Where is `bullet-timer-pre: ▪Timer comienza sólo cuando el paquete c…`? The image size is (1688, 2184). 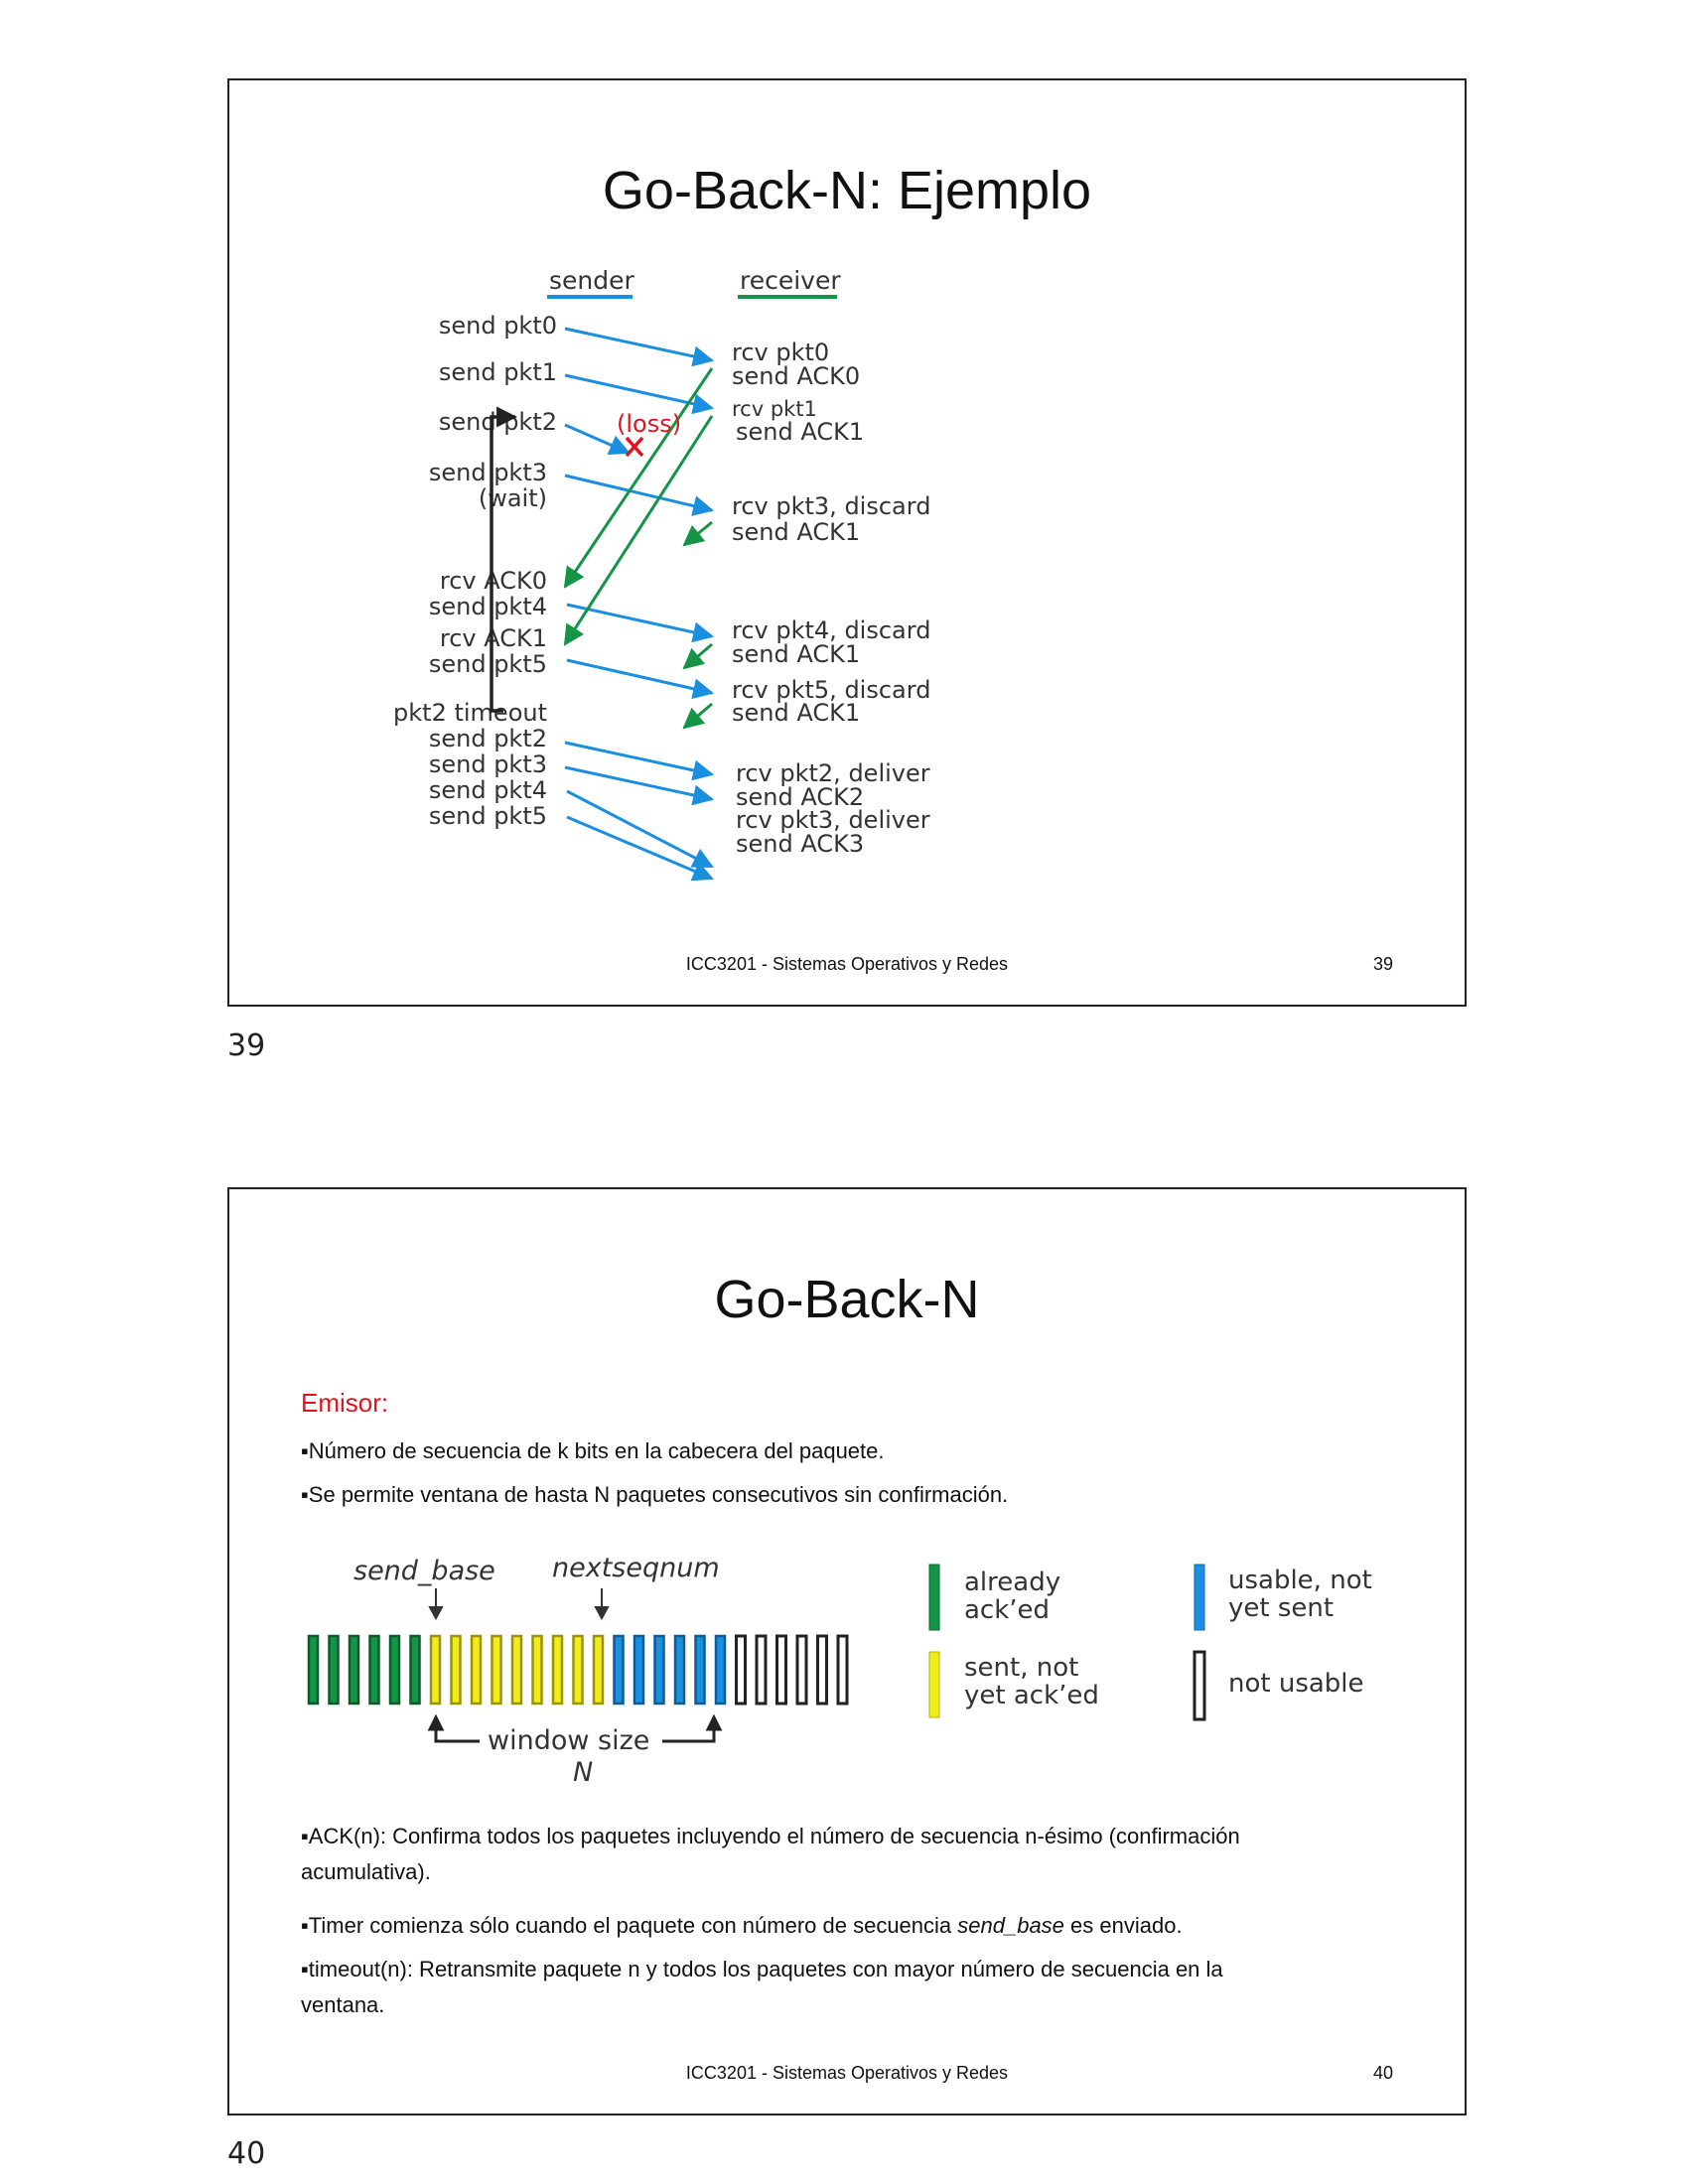
bullet-timer-pre: ▪Timer comienza sólo cuando el paquete c… is located at coordinates (629, 1925).